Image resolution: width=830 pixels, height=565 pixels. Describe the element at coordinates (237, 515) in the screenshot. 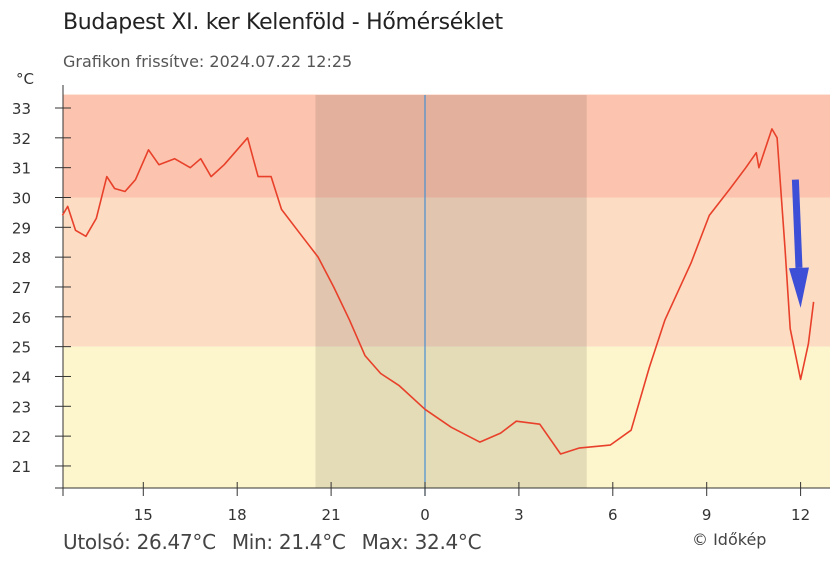

I see `x-tick-label: 18` at that location.